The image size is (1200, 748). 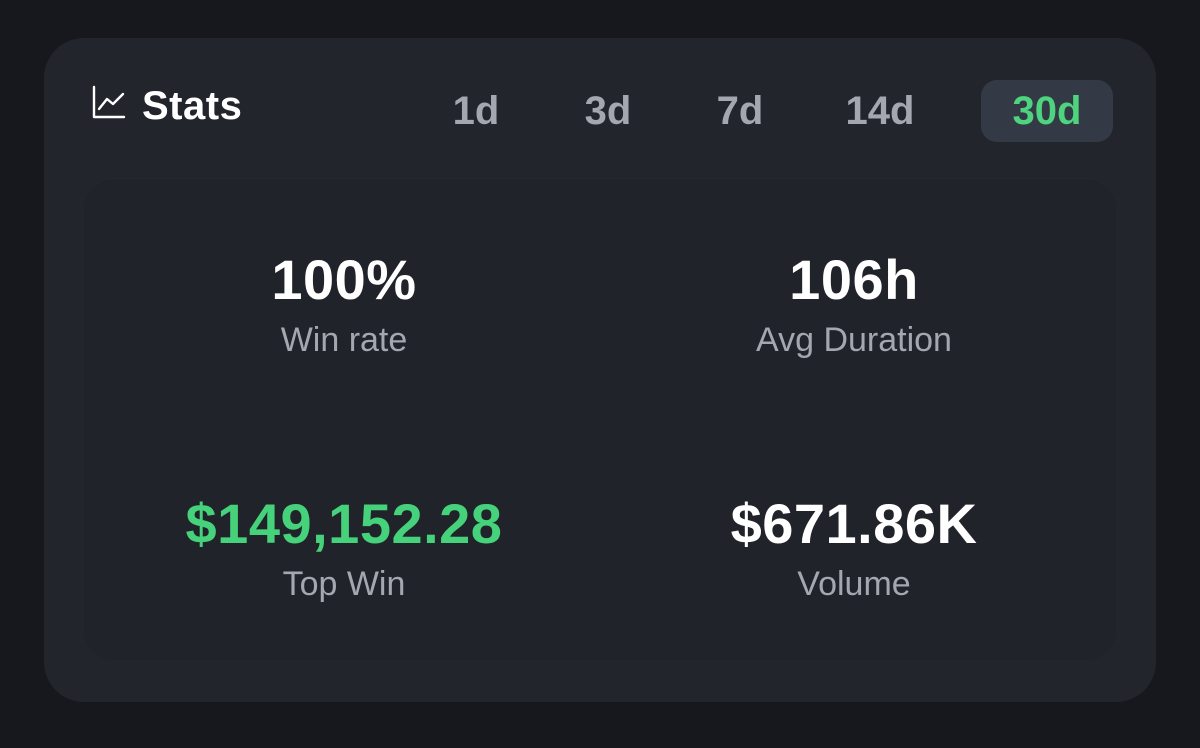 I want to click on avg-duration-stat: 106h Avg Duration, so click(x=854, y=304).